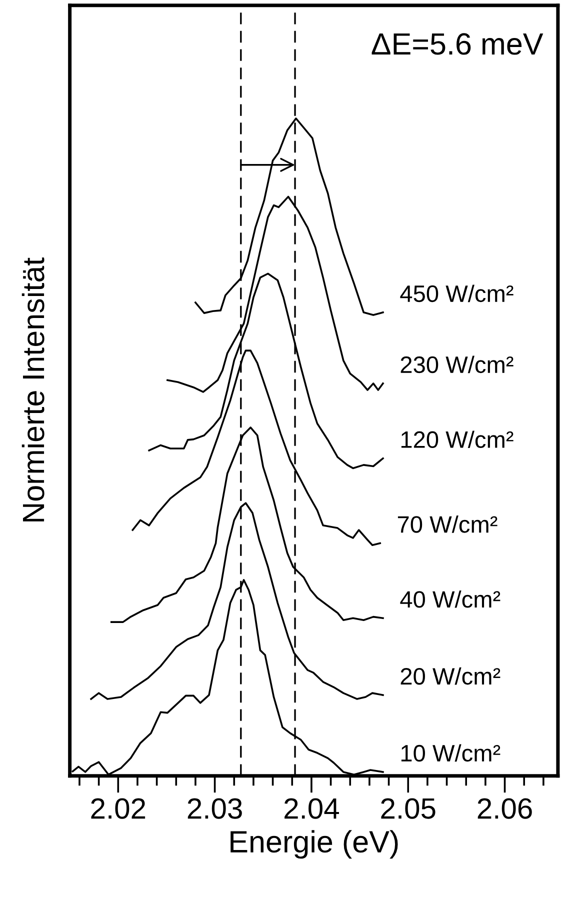  What do you see at coordinates (450, 753) in the screenshot?
I see `series-label: 10 W/cm²` at bounding box center [450, 753].